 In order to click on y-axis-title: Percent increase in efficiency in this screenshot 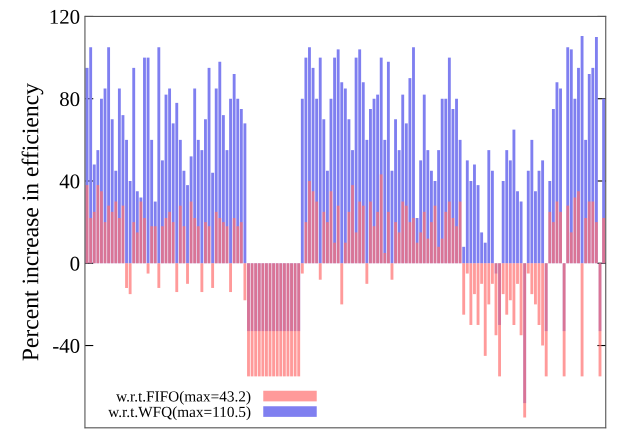, I will do `click(33, 222)`.